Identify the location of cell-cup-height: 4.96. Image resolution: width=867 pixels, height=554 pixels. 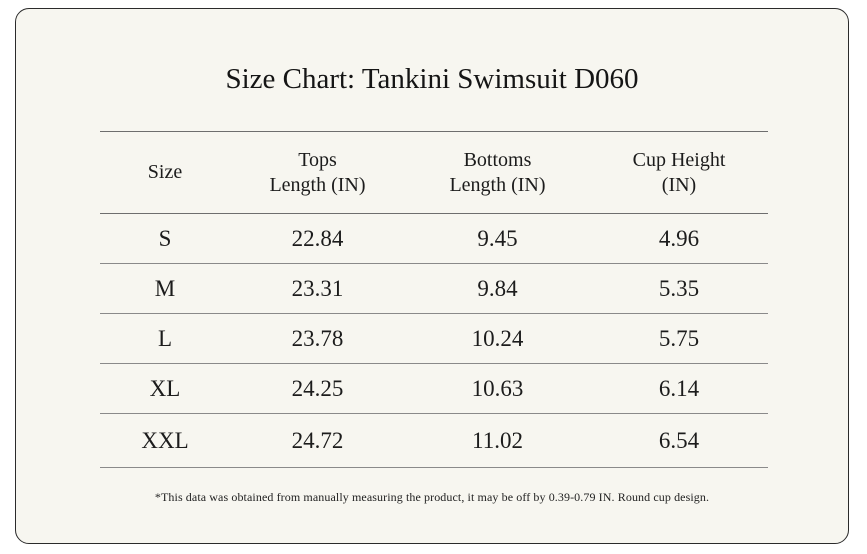
(679, 238).